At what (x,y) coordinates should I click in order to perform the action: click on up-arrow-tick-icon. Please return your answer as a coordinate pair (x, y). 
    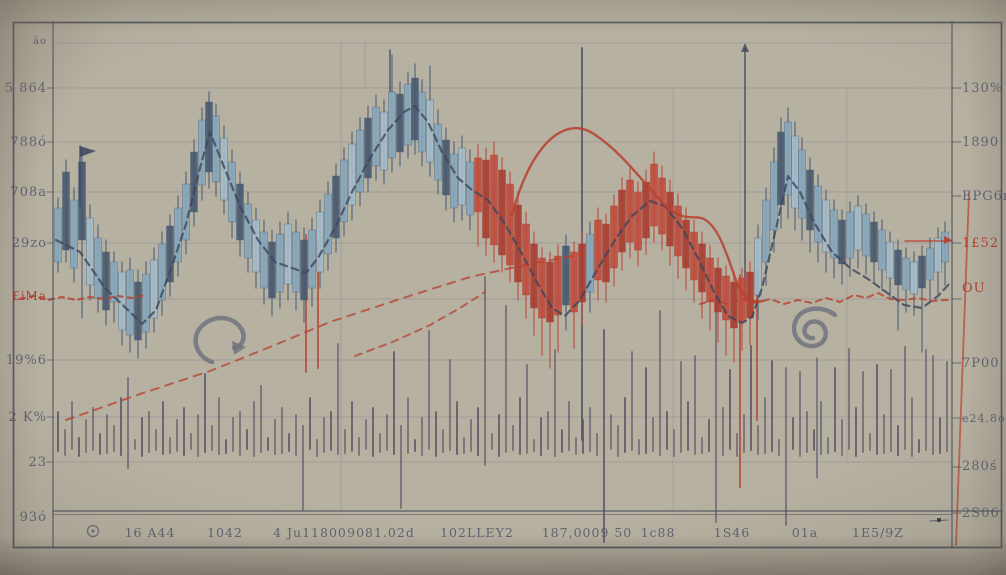
    Looking at the image, I should click on (745, 47).